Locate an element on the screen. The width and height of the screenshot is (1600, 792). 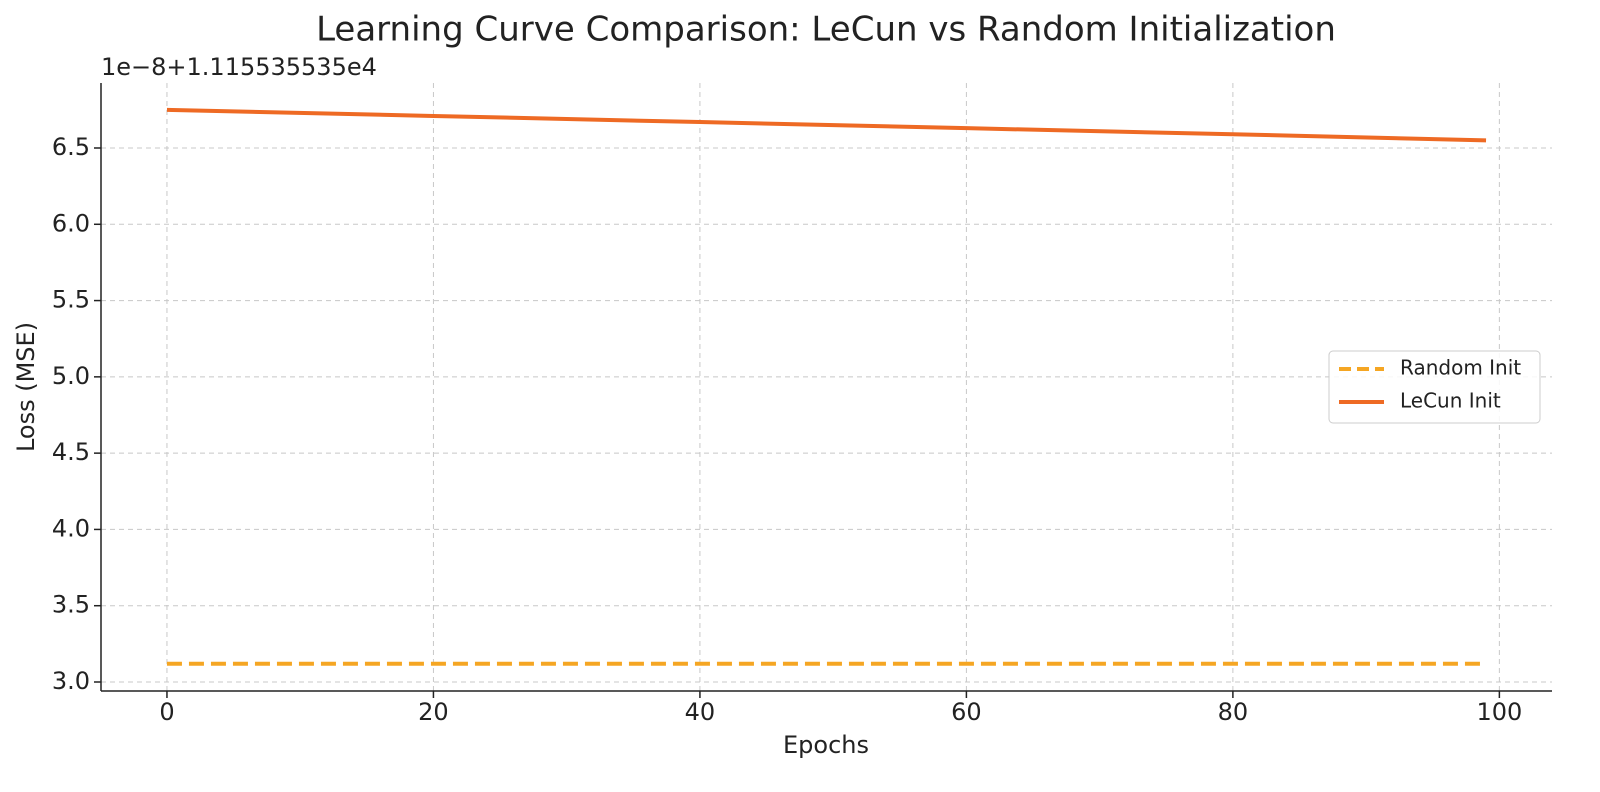
y-tick-label: 5.5 is located at coordinates (71, 300).